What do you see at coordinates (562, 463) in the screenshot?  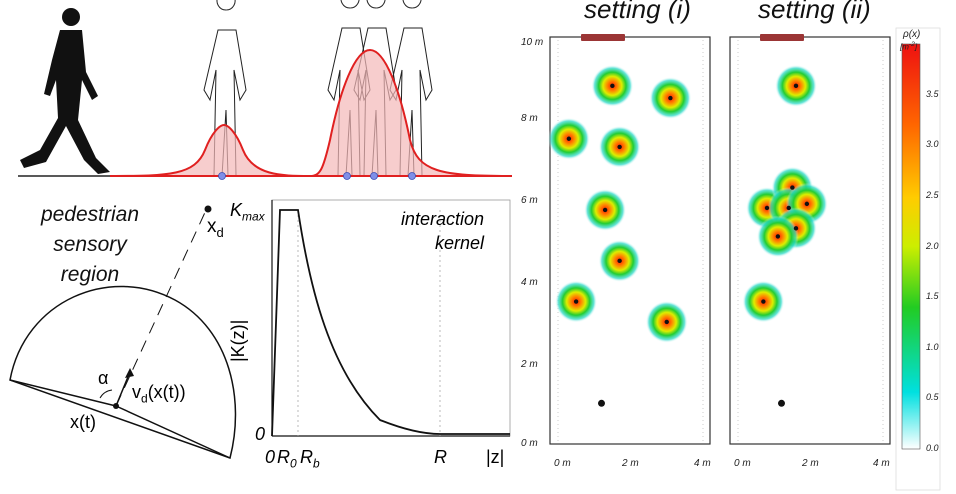 I see `xaxis-i-0: 0 m` at bounding box center [562, 463].